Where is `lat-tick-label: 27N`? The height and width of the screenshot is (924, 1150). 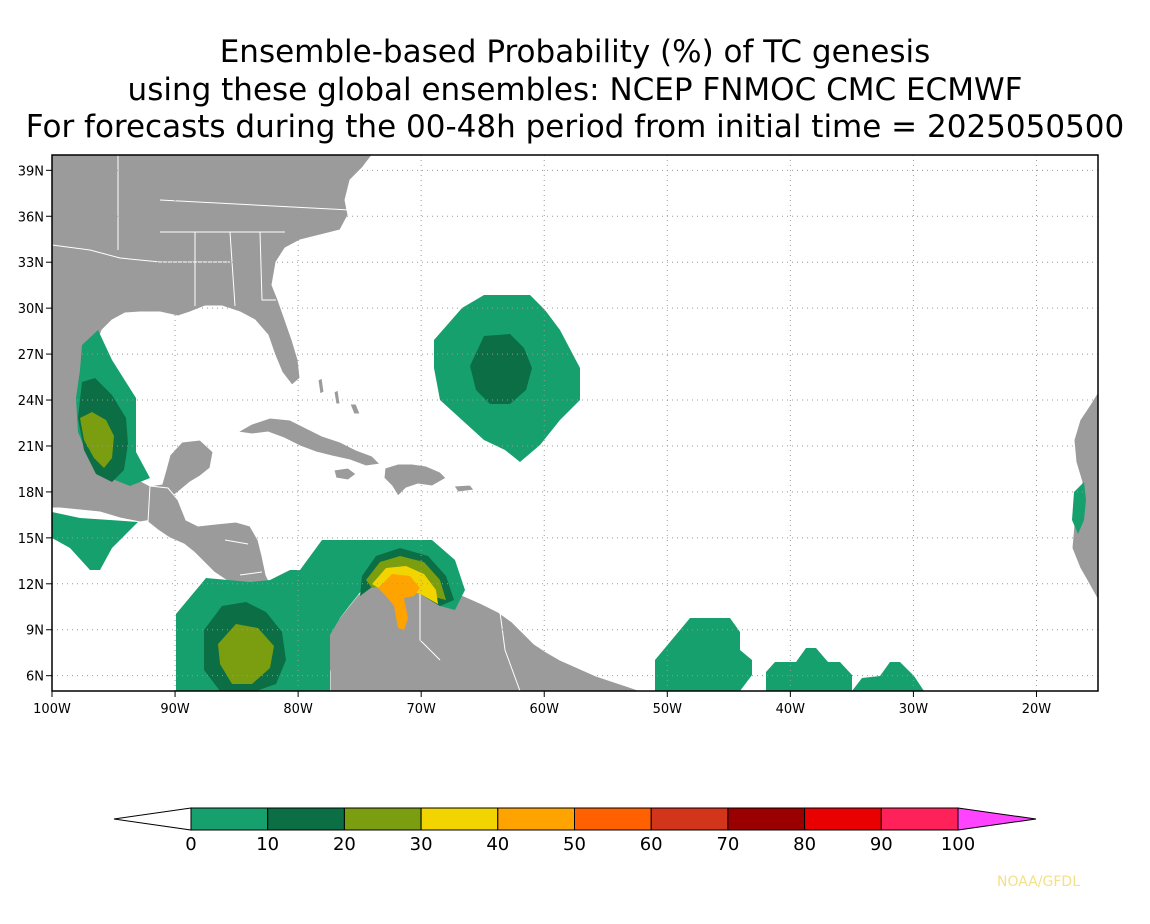 lat-tick-label: 27N is located at coordinates (31, 355).